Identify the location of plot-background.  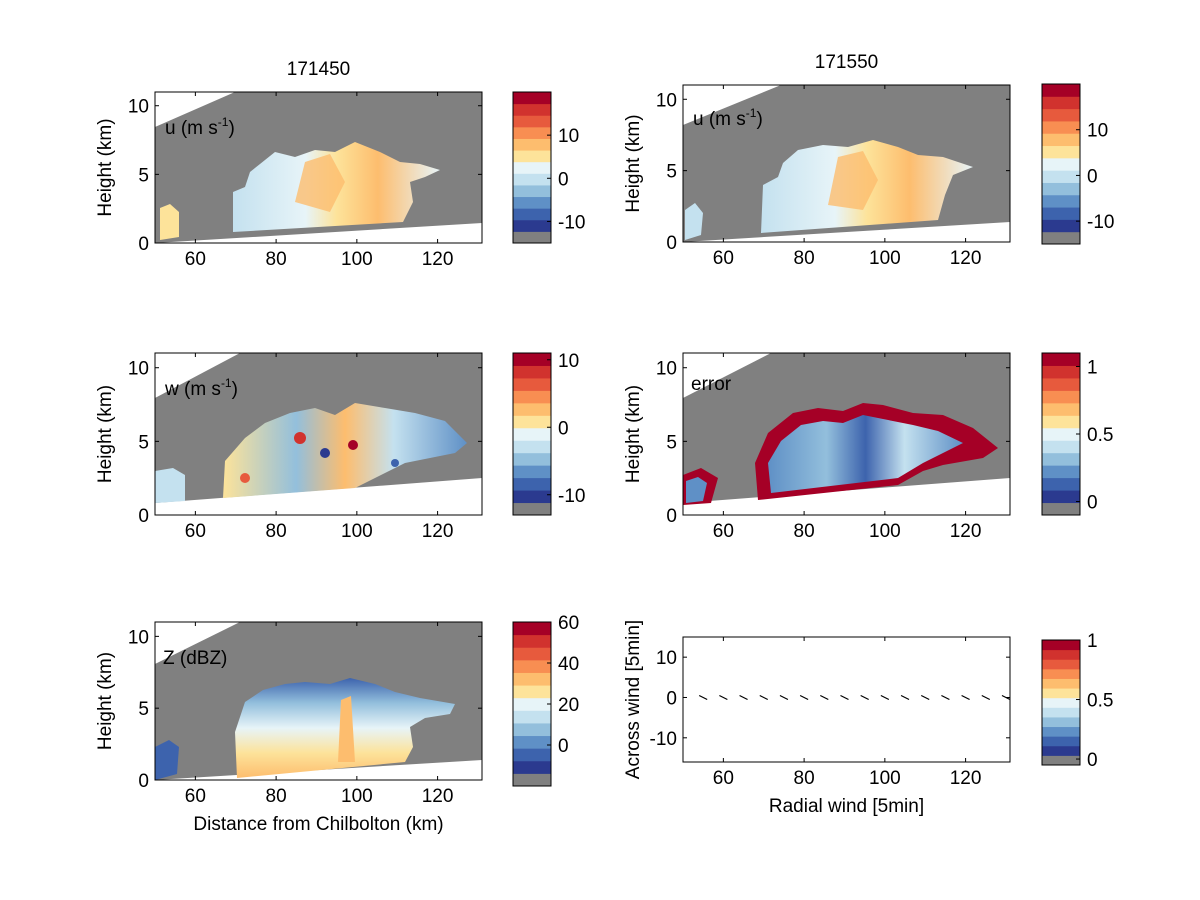
(846, 699).